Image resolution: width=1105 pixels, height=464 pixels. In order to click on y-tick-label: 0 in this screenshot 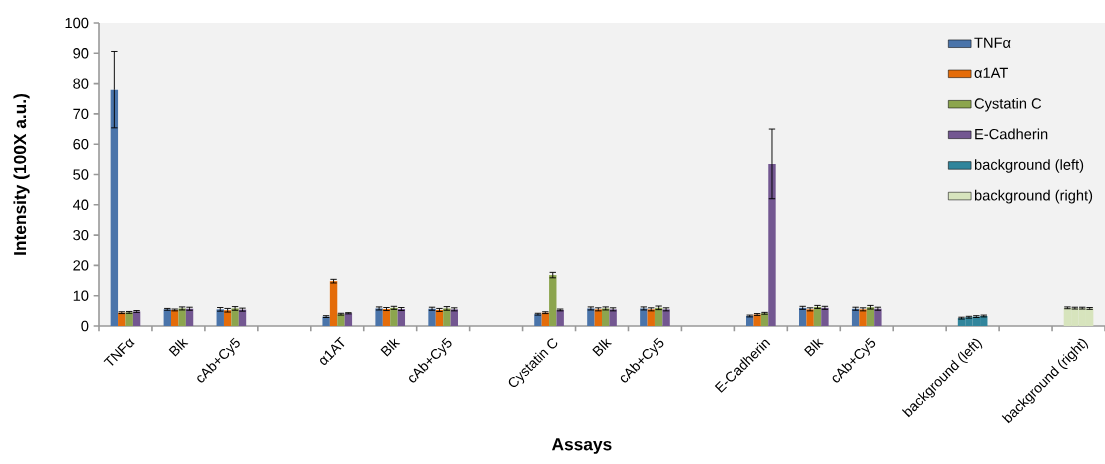, I will do `click(85, 326)`.